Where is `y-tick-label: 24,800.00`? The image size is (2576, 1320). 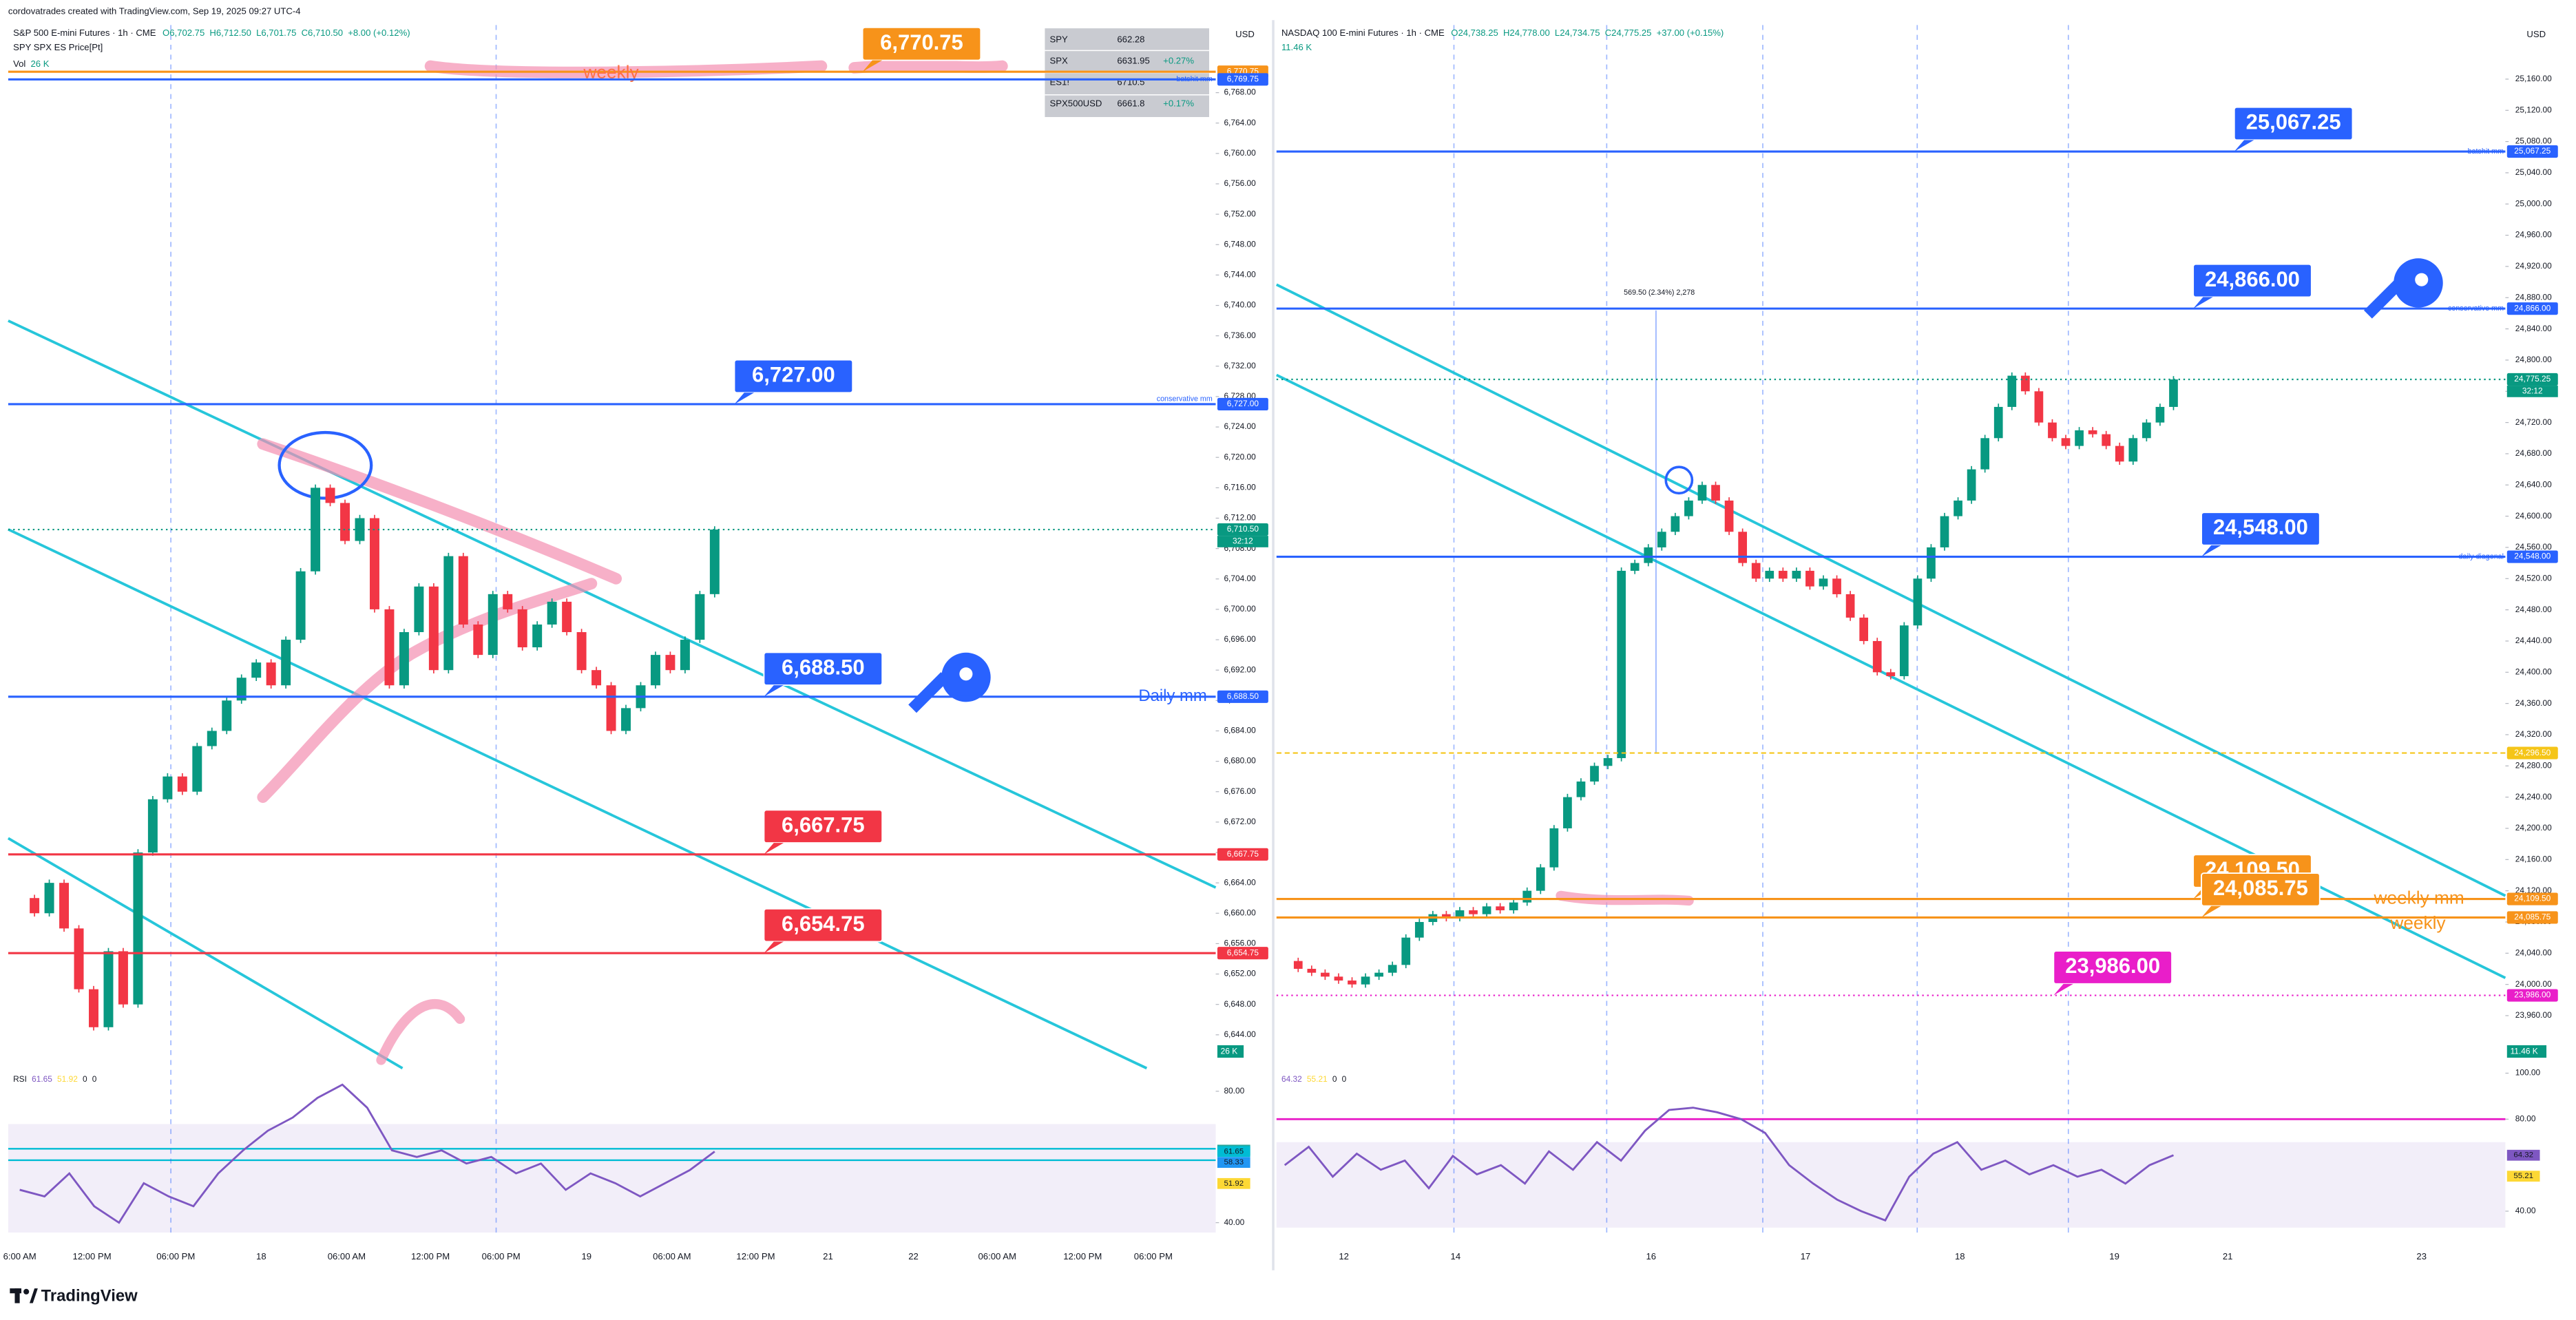 y-tick-label: 24,800.00 is located at coordinates (2533, 360).